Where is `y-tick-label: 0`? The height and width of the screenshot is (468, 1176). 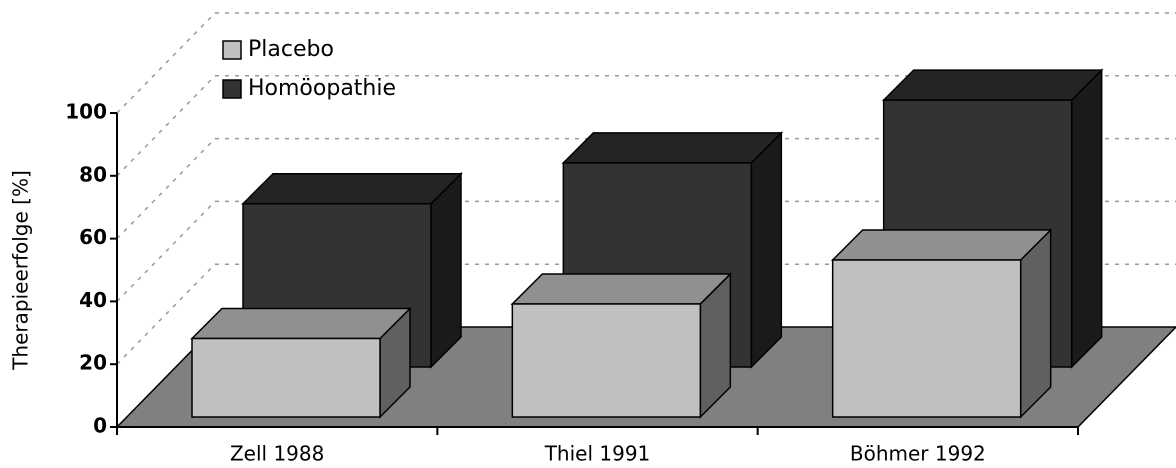 y-tick-label: 0 is located at coordinates (100, 426).